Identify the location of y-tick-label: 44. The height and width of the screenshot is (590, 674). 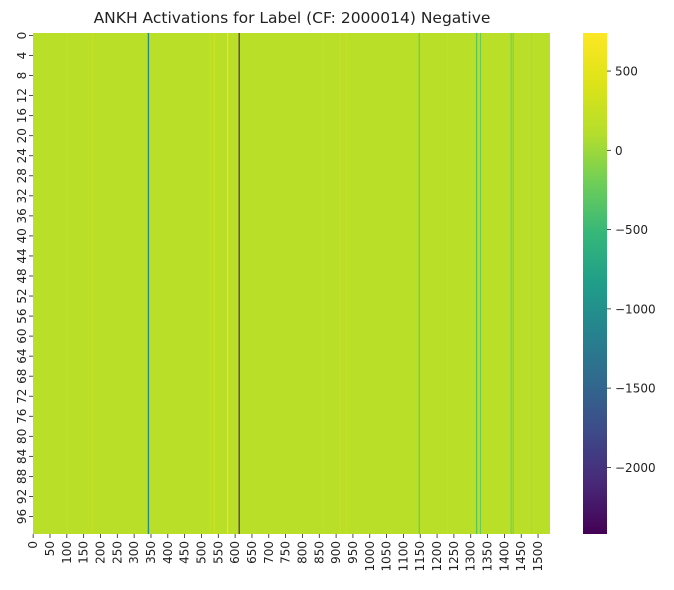
(22, 255).